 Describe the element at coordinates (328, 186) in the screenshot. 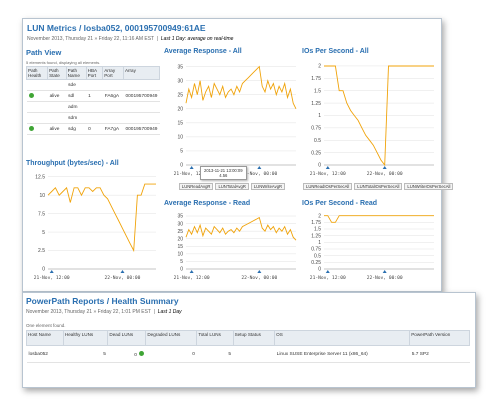

I see `legend-entry: LUNReadIOsPerSecAll` at that location.